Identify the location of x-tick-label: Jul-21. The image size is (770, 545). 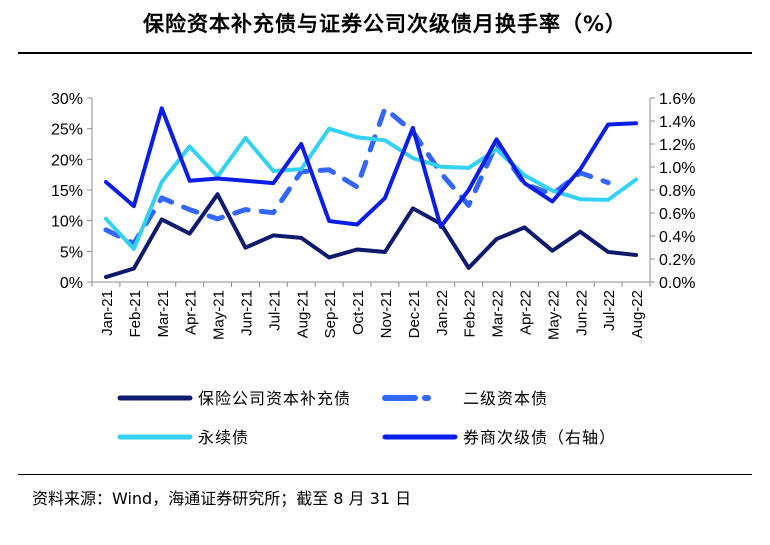
(274, 310).